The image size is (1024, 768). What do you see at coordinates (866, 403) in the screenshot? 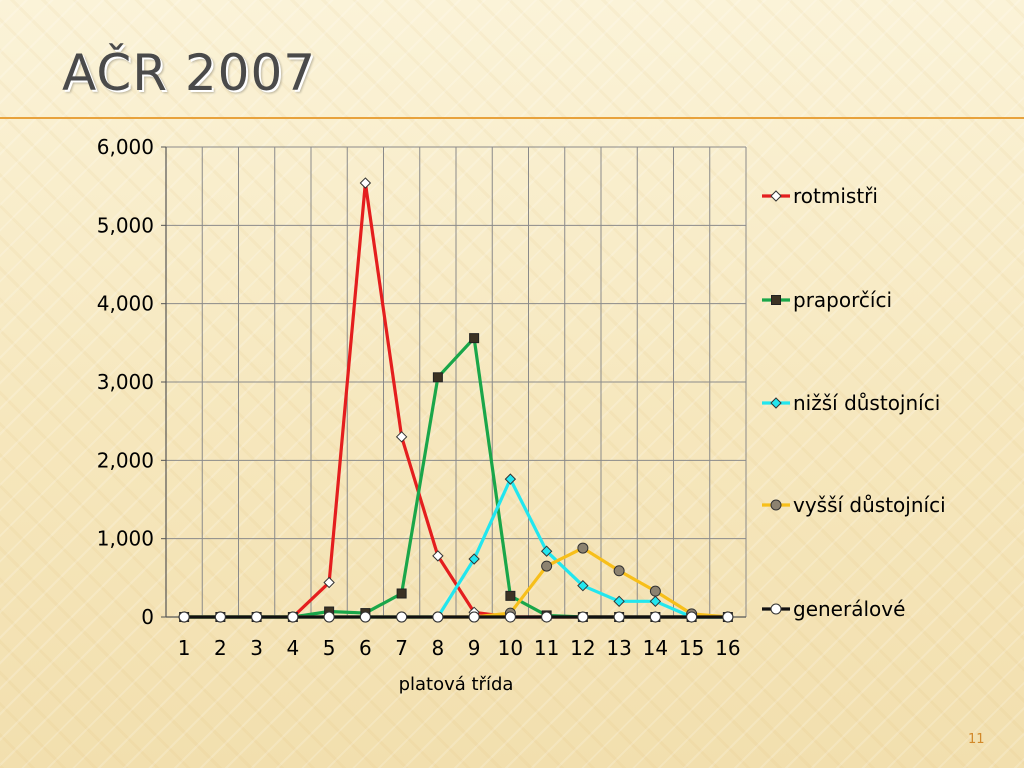
I see `legend-label: nižší důstojníci` at bounding box center [866, 403].